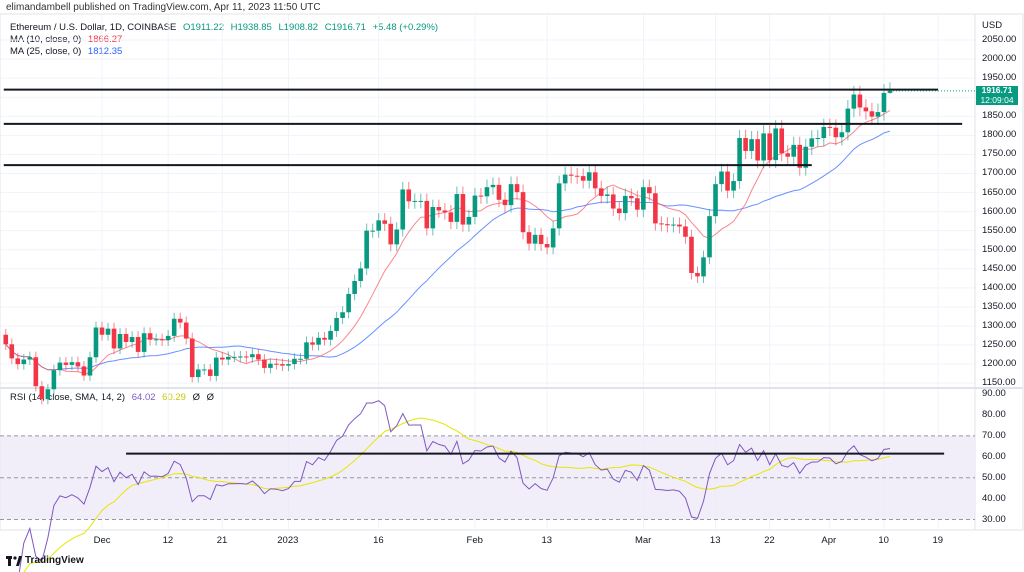 The height and width of the screenshot is (572, 1024). I want to click on tradingview-logo-icon, so click(14, 560).